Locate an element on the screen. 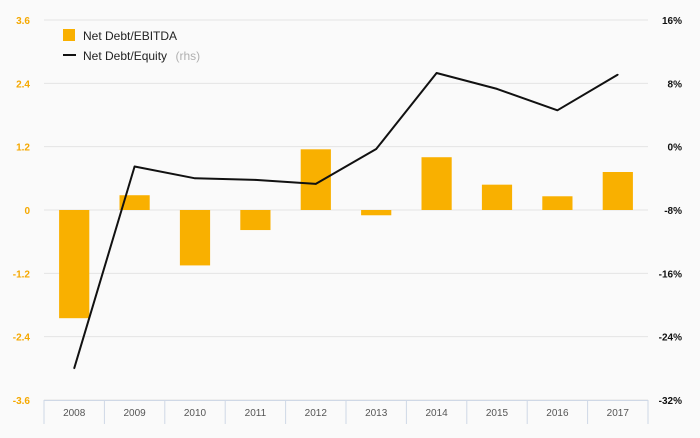 This screenshot has width=700, height=438. legend: Net Debt/EBITDA Net Debt/Equity (rhs) is located at coordinates (131, 46).